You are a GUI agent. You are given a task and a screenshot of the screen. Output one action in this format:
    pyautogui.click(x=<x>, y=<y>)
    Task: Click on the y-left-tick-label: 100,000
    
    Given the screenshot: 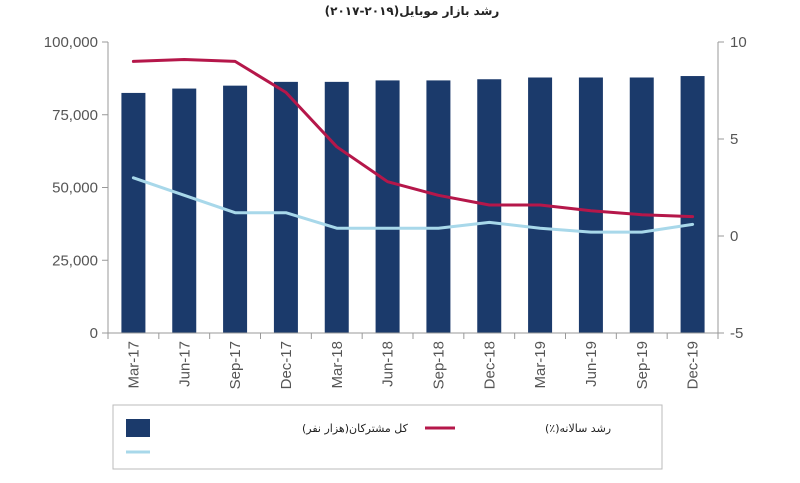 What is the action you would take?
    pyautogui.click(x=71, y=42)
    